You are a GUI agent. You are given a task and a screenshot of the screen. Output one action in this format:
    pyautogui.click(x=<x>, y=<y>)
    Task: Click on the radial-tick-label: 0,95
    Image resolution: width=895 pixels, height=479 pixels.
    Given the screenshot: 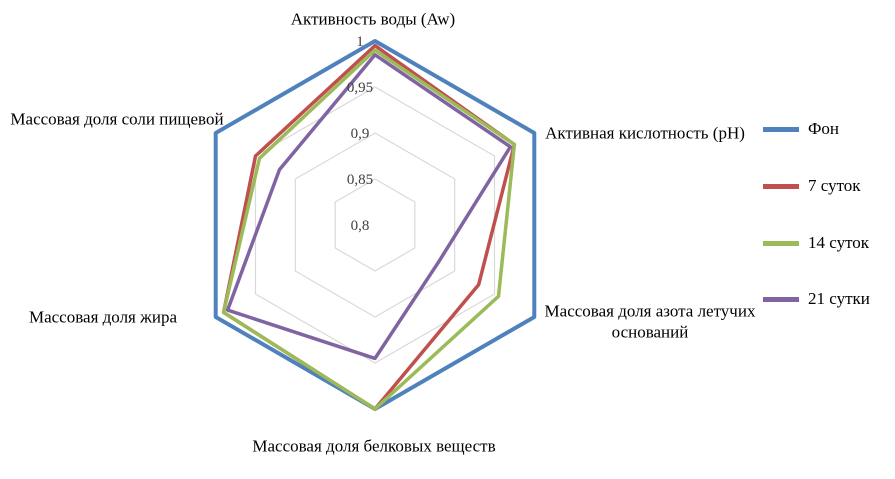 What is the action you would take?
    pyautogui.click(x=360, y=88)
    